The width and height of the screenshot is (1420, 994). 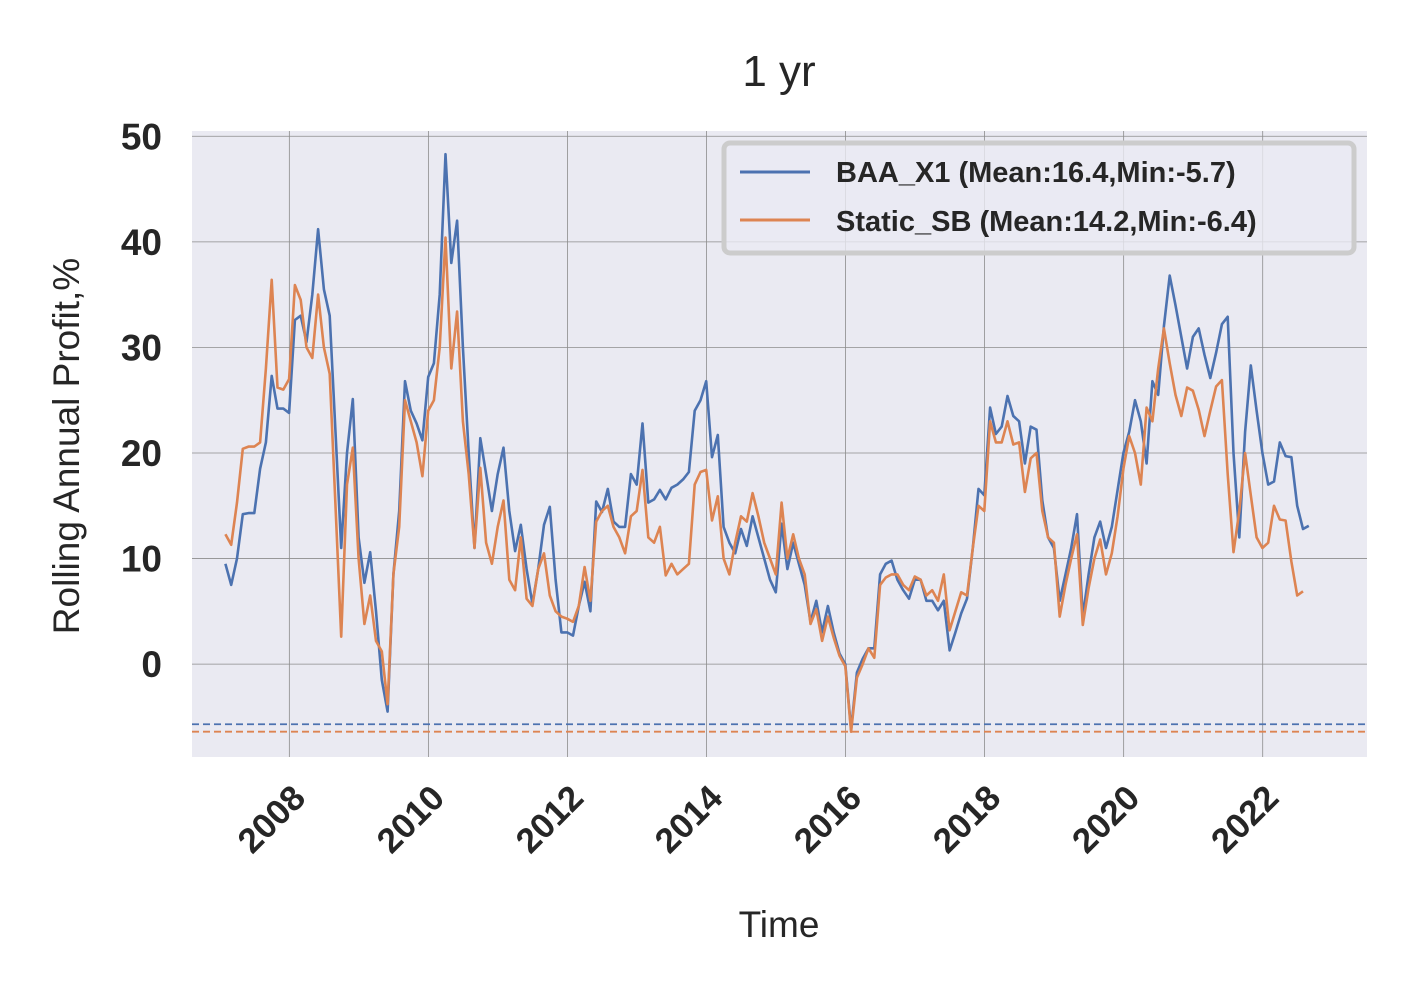 I want to click on legend-label-static-sb: Static_SB (Mean:14.2,Min:-6.4), so click(x=1046, y=222).